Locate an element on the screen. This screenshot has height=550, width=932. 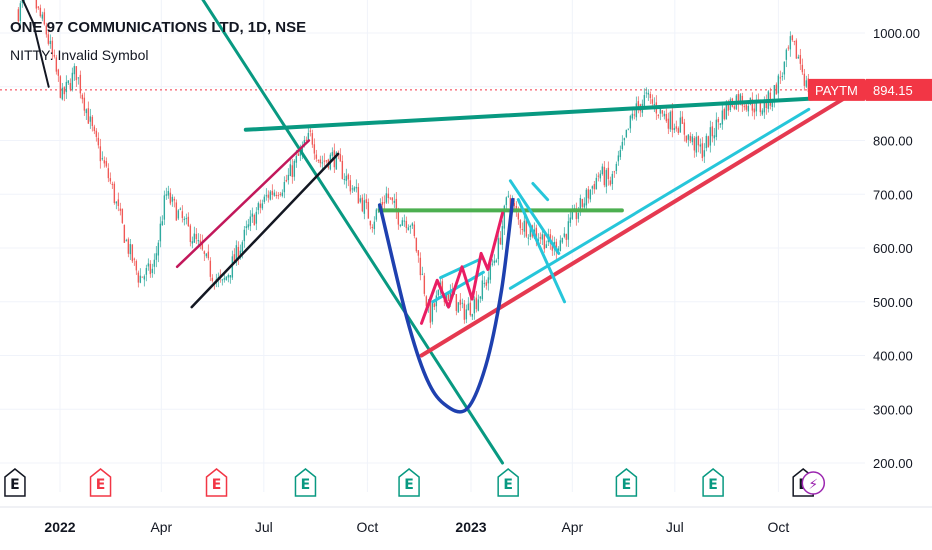
earnings-badge is located at coordinates (100, 482).